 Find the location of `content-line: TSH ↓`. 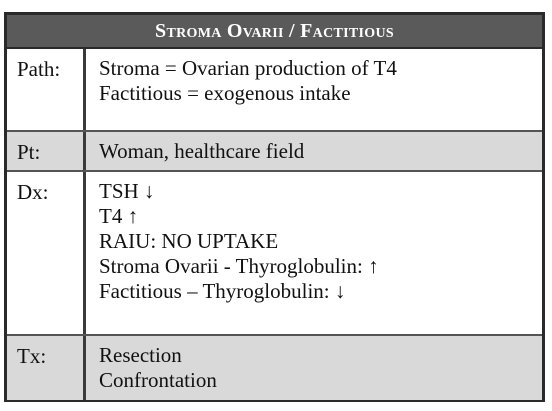

content-line: TSH ↓ is located at coordinates (127, 191).